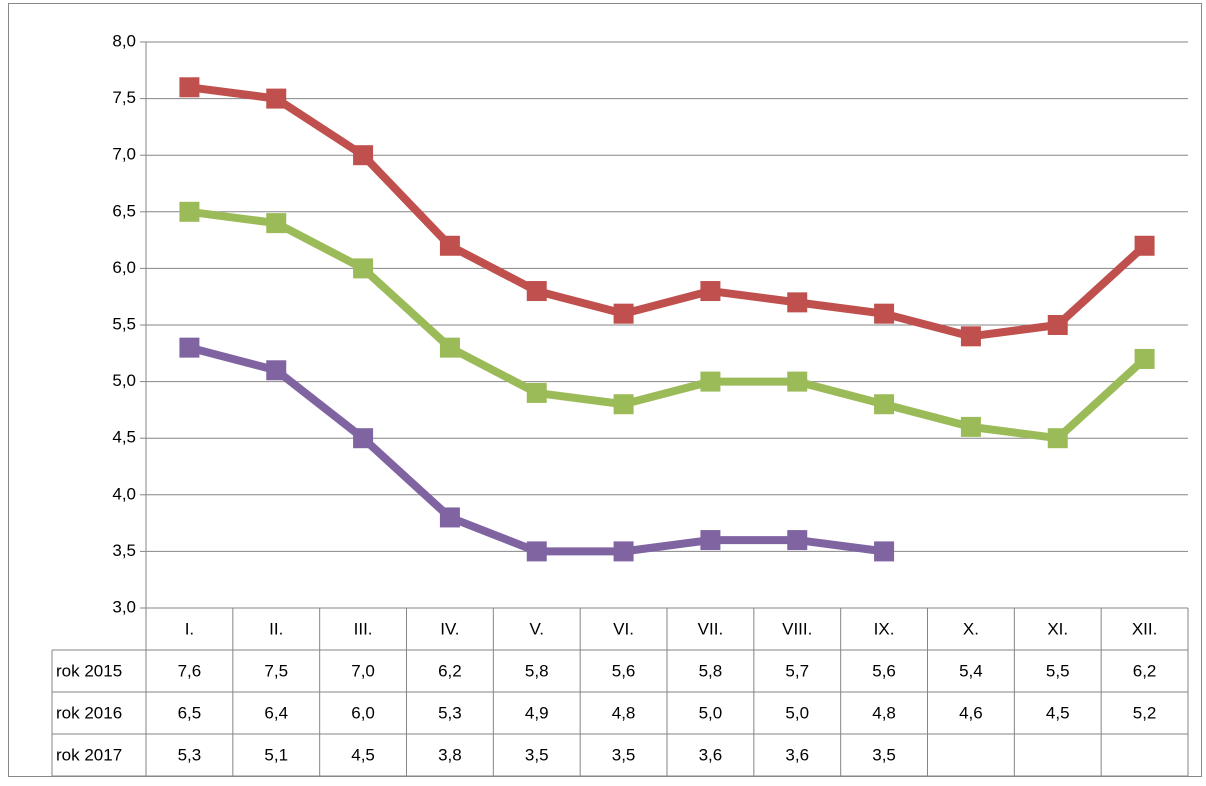 This screenshot has width=1206, height=786. I want to click on legend-label: rok 2015, so click(89, 670).